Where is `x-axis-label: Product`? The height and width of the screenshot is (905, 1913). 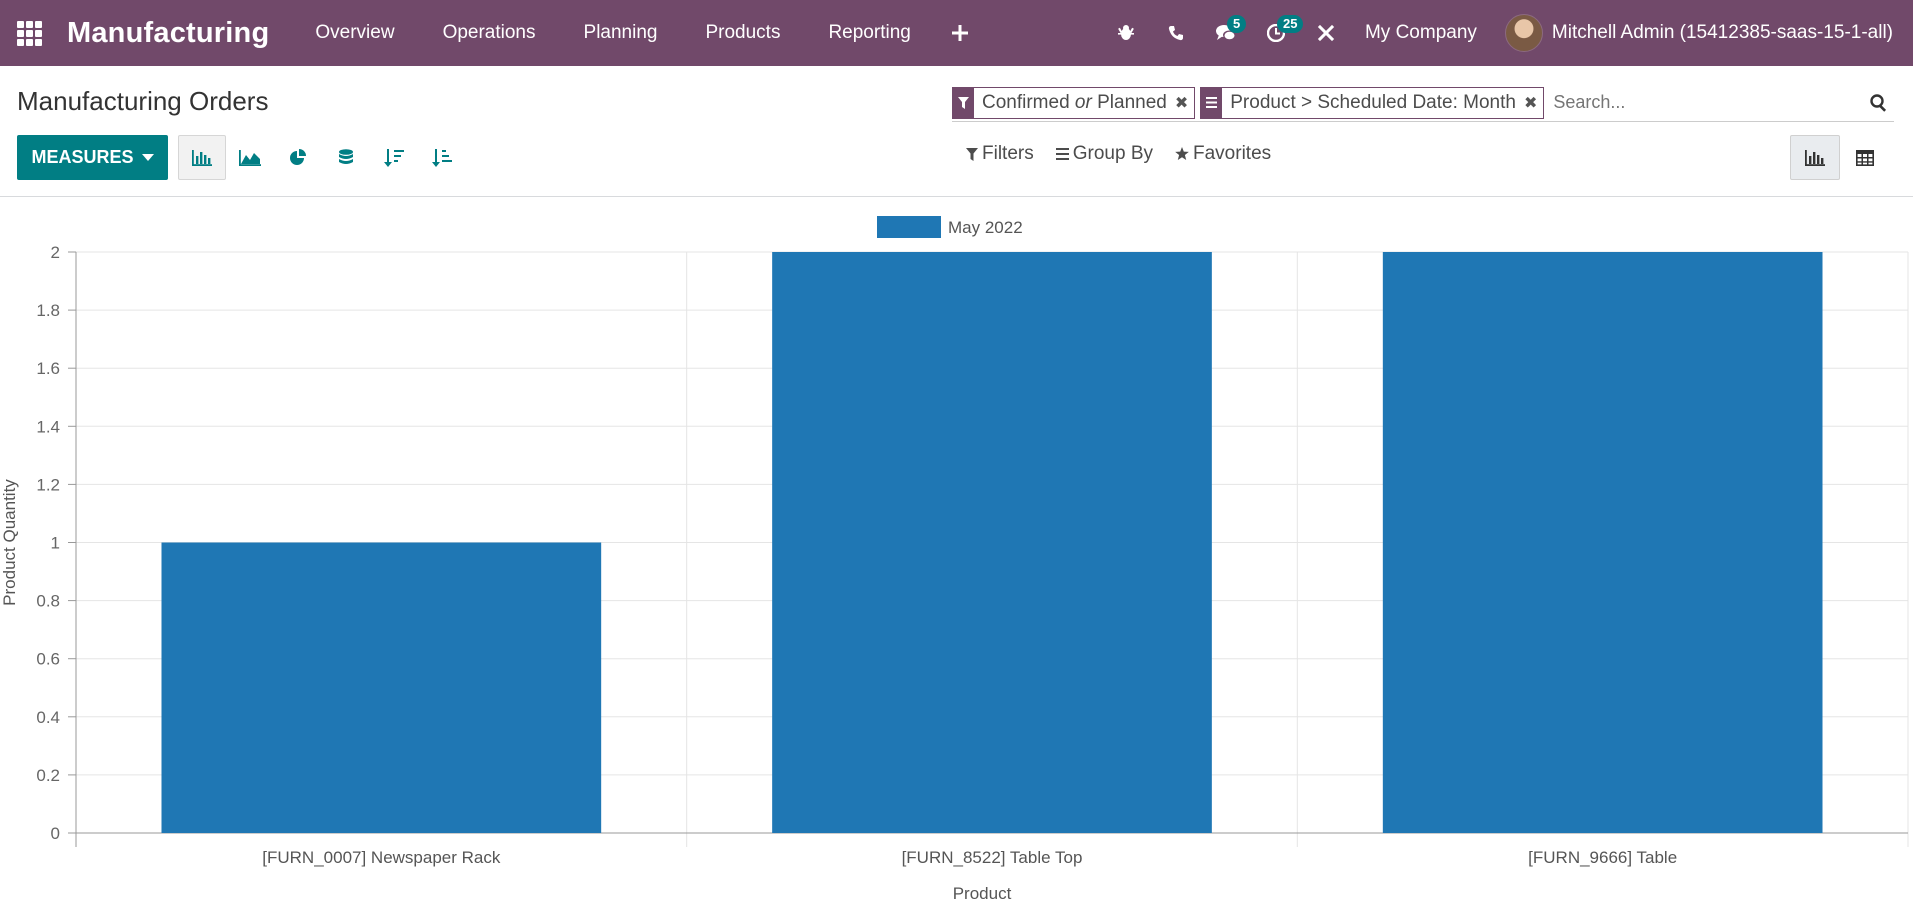
x-axis-label: Product is located at coordinates (982, 893).